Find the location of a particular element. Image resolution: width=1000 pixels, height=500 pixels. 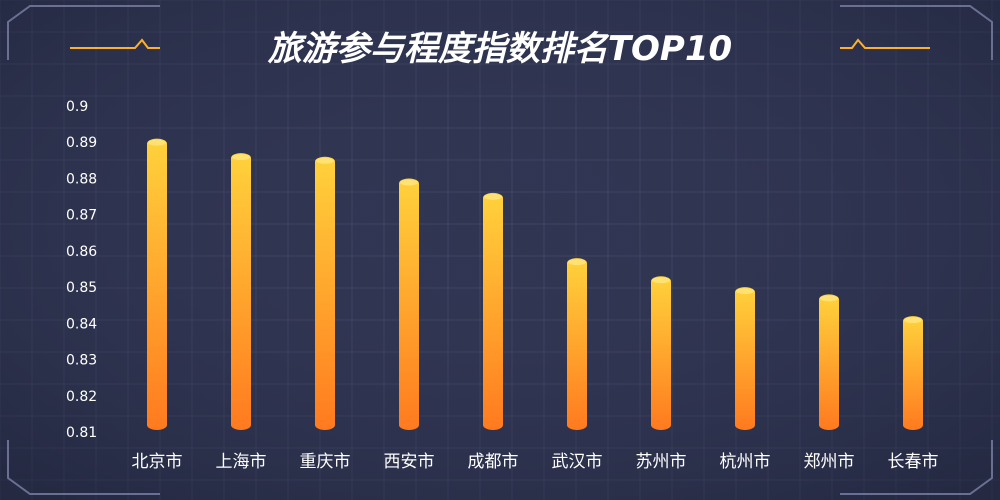

y-tick-label: 0.84 is located at coordinates (81, 324).